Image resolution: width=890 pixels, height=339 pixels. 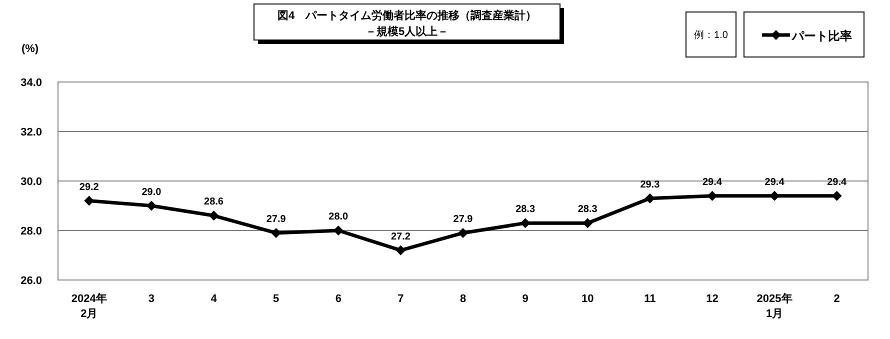 What do you see at coordinates (400, 236) in the screenshot?
I see `data-label: 27.2` at bounding box center [400, 236].